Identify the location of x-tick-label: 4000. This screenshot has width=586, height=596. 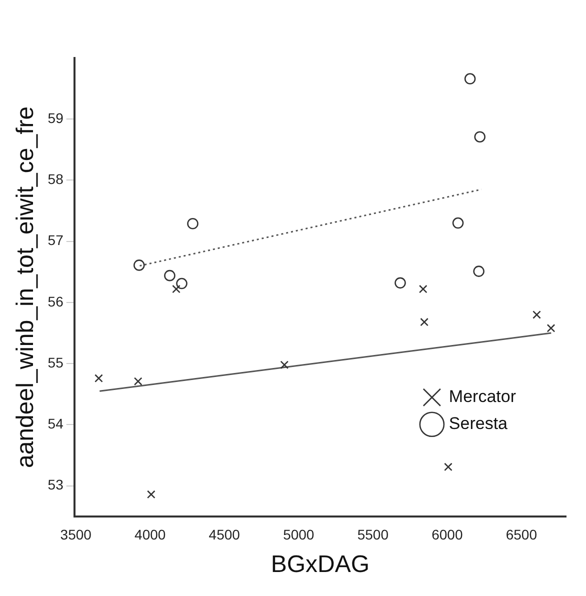
(150, 534).